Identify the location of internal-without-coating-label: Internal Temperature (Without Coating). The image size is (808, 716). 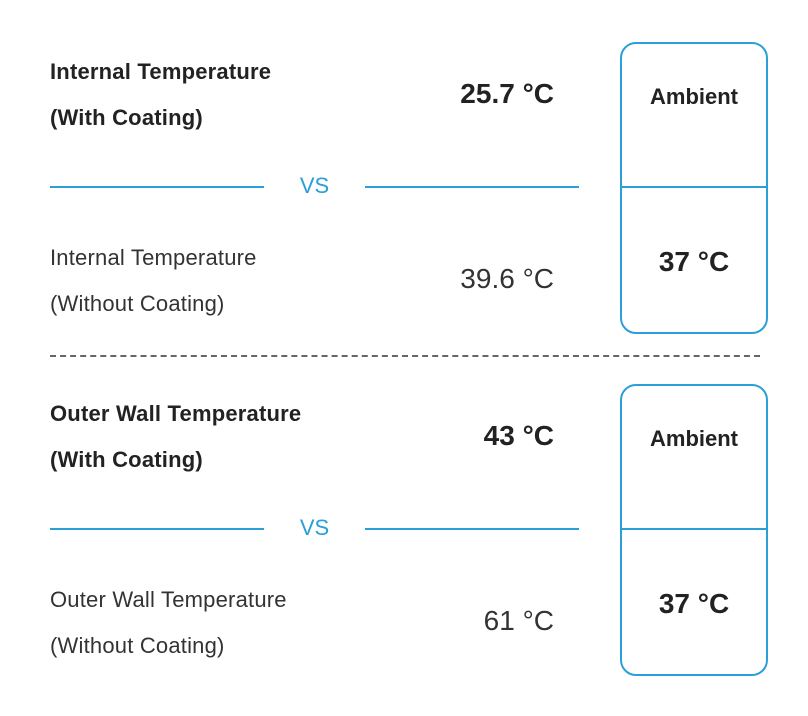
(220, 281).